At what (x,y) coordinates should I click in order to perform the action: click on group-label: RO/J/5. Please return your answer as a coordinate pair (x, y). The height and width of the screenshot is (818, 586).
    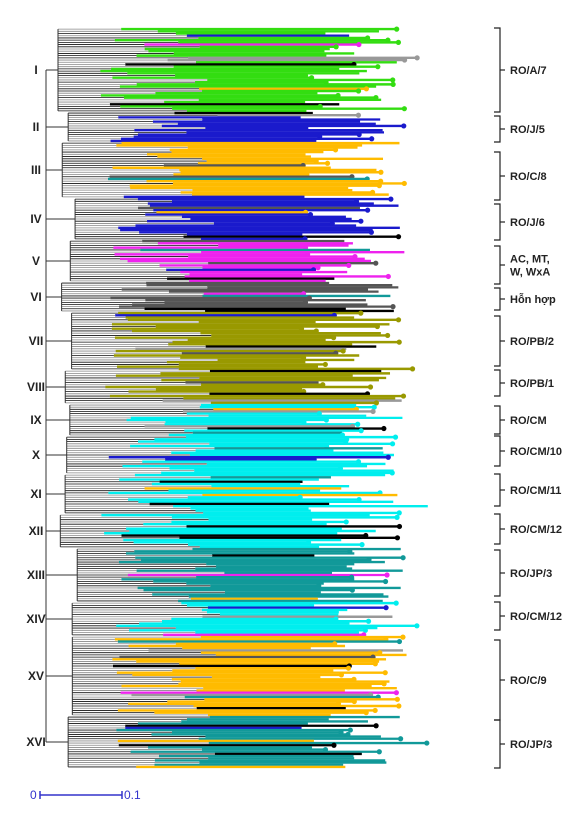
    Looking at the image, I should click on (527, 130).